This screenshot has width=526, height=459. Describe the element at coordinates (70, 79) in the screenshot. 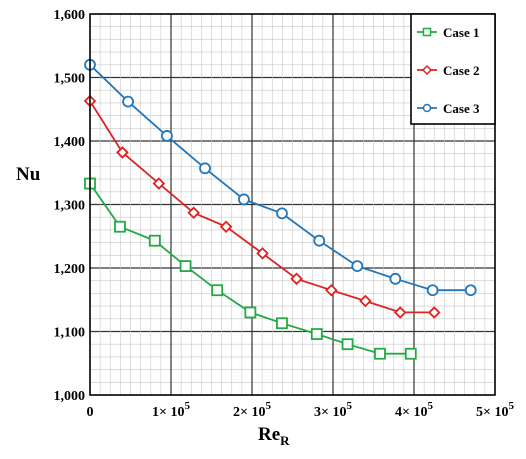

I see `y-tick-label: 1,500` at that location.